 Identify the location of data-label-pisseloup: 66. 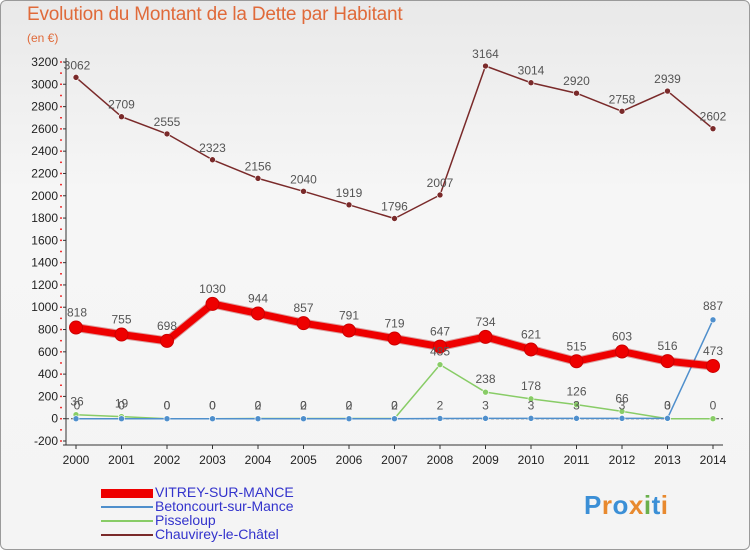
(622, 398).